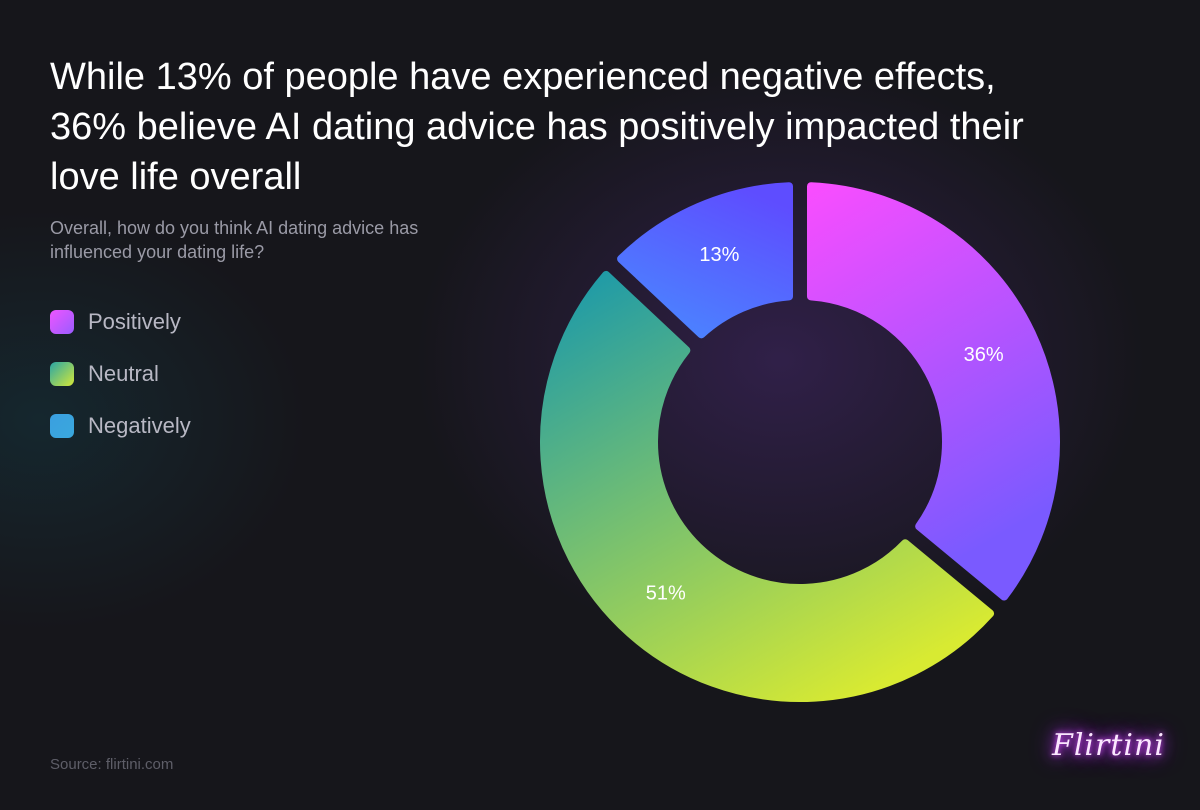 Image resolution: width=1200 pixels, height=810 pixels. What do you see at coordinates (62, 322) in the screenshot?
I see `legend-swatch-positively` at bounding box center [62, 322].